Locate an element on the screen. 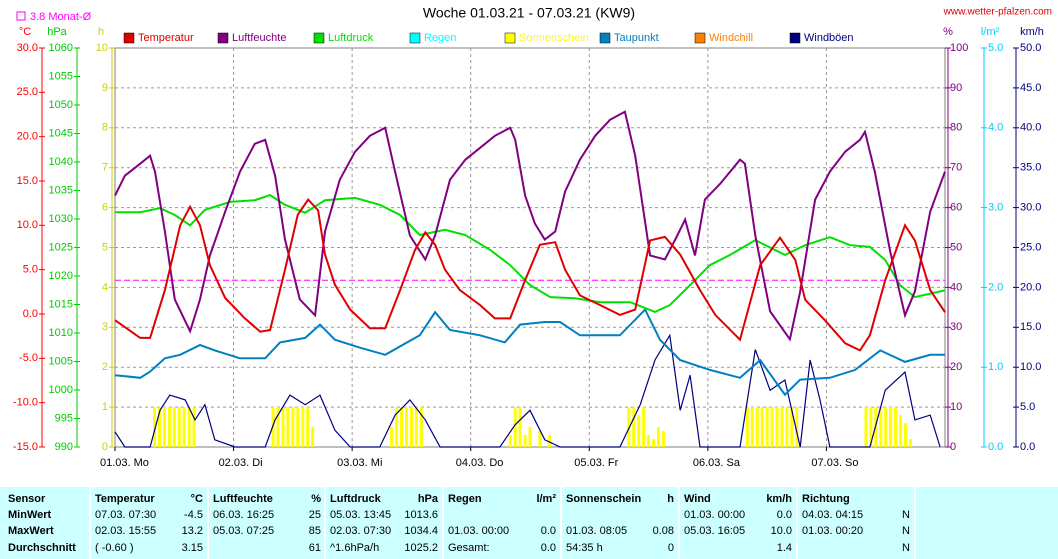 The height and width of the screenshot is (559, 1058). y-tick-label: 6 is located at coordinates (105, 208).